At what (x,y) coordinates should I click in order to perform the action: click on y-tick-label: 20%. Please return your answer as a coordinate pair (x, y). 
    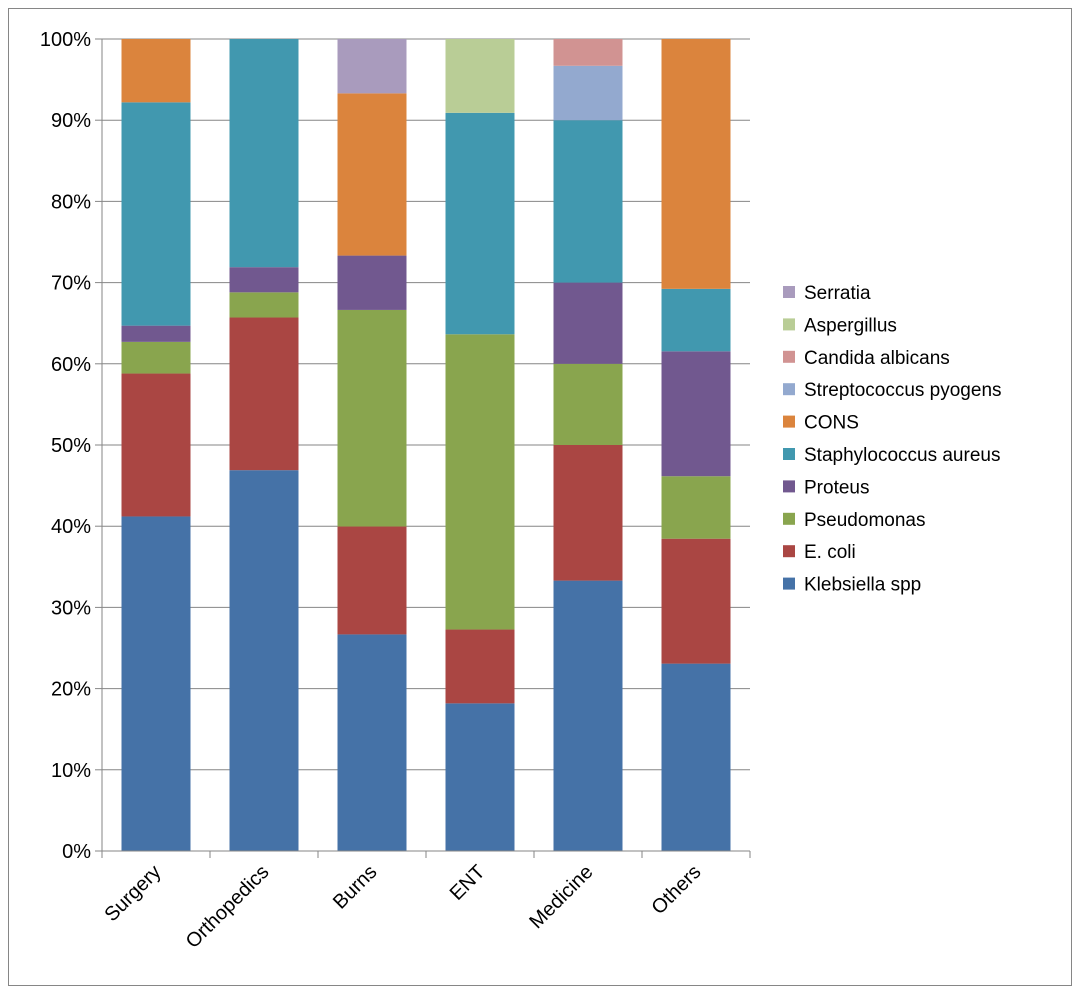
    Looking at the image, I should click on (71, 690).